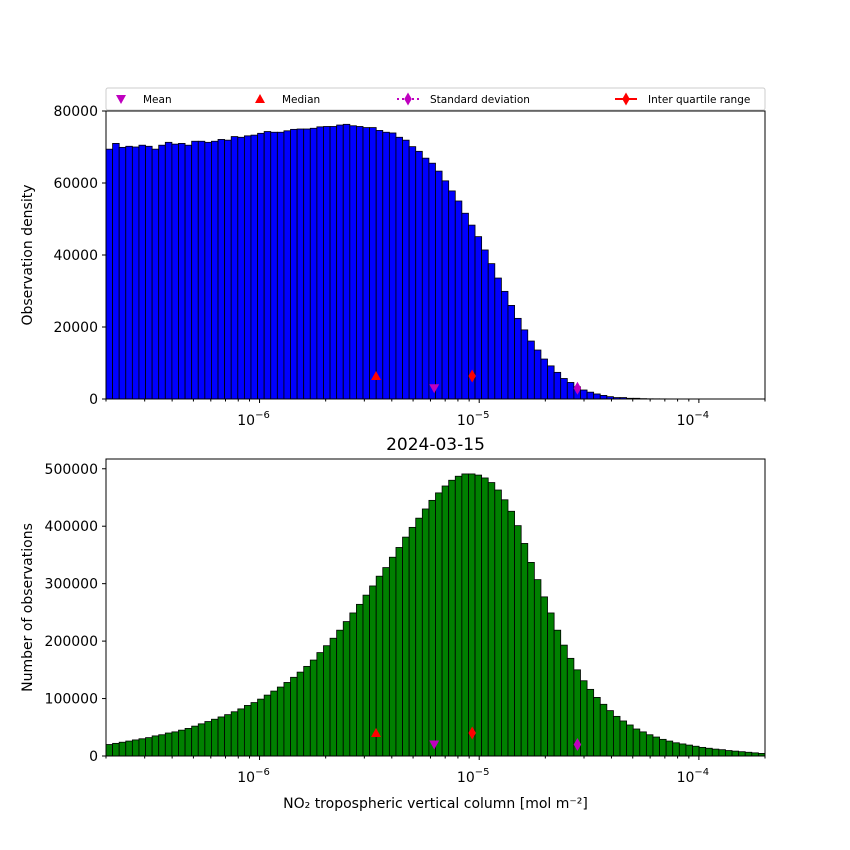 Image resolution: width=850 pixels, height=850 pixels. Describe the element at coordinates (75, 256) in the screenshot. I see `y-tick-label: 40000` at that location.